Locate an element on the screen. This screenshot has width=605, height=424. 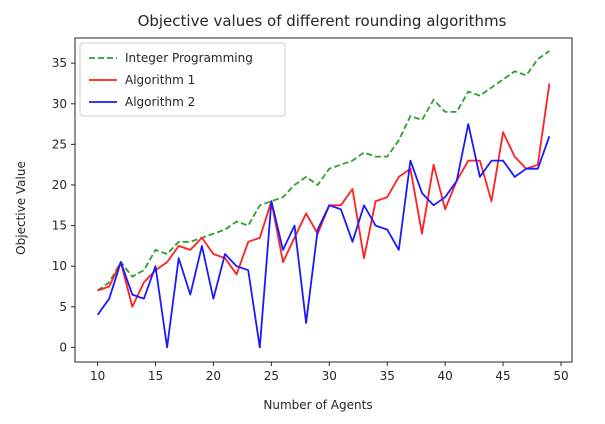
legend-label: Integer Programming is located at coordinates (189, 58).